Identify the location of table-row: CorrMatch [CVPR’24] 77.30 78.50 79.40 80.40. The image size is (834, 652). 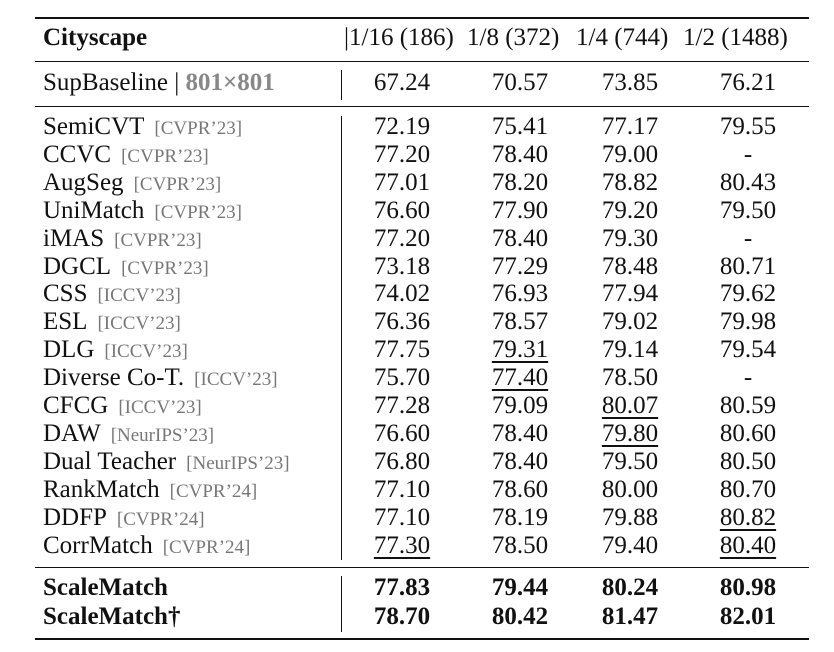
(417, 546).